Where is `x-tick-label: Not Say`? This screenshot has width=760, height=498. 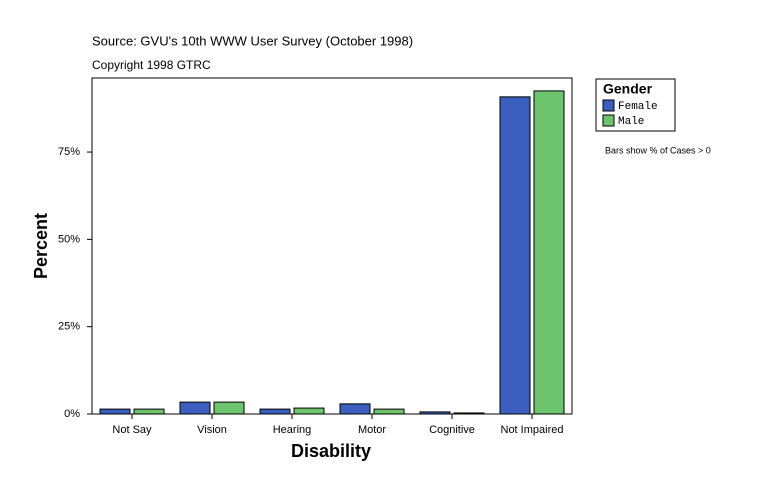 x-tick-label: Not Say is located at coordinates (132, 430).